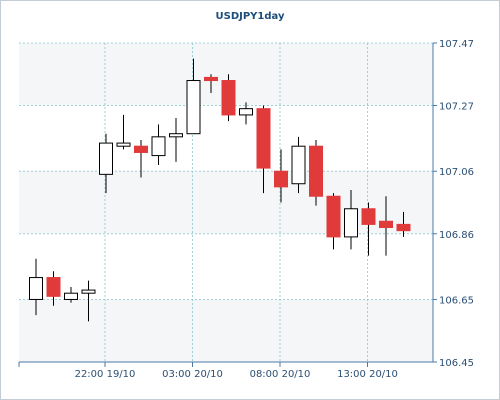  I want to click on y-tick-label: 107.27, so click(456, 107).